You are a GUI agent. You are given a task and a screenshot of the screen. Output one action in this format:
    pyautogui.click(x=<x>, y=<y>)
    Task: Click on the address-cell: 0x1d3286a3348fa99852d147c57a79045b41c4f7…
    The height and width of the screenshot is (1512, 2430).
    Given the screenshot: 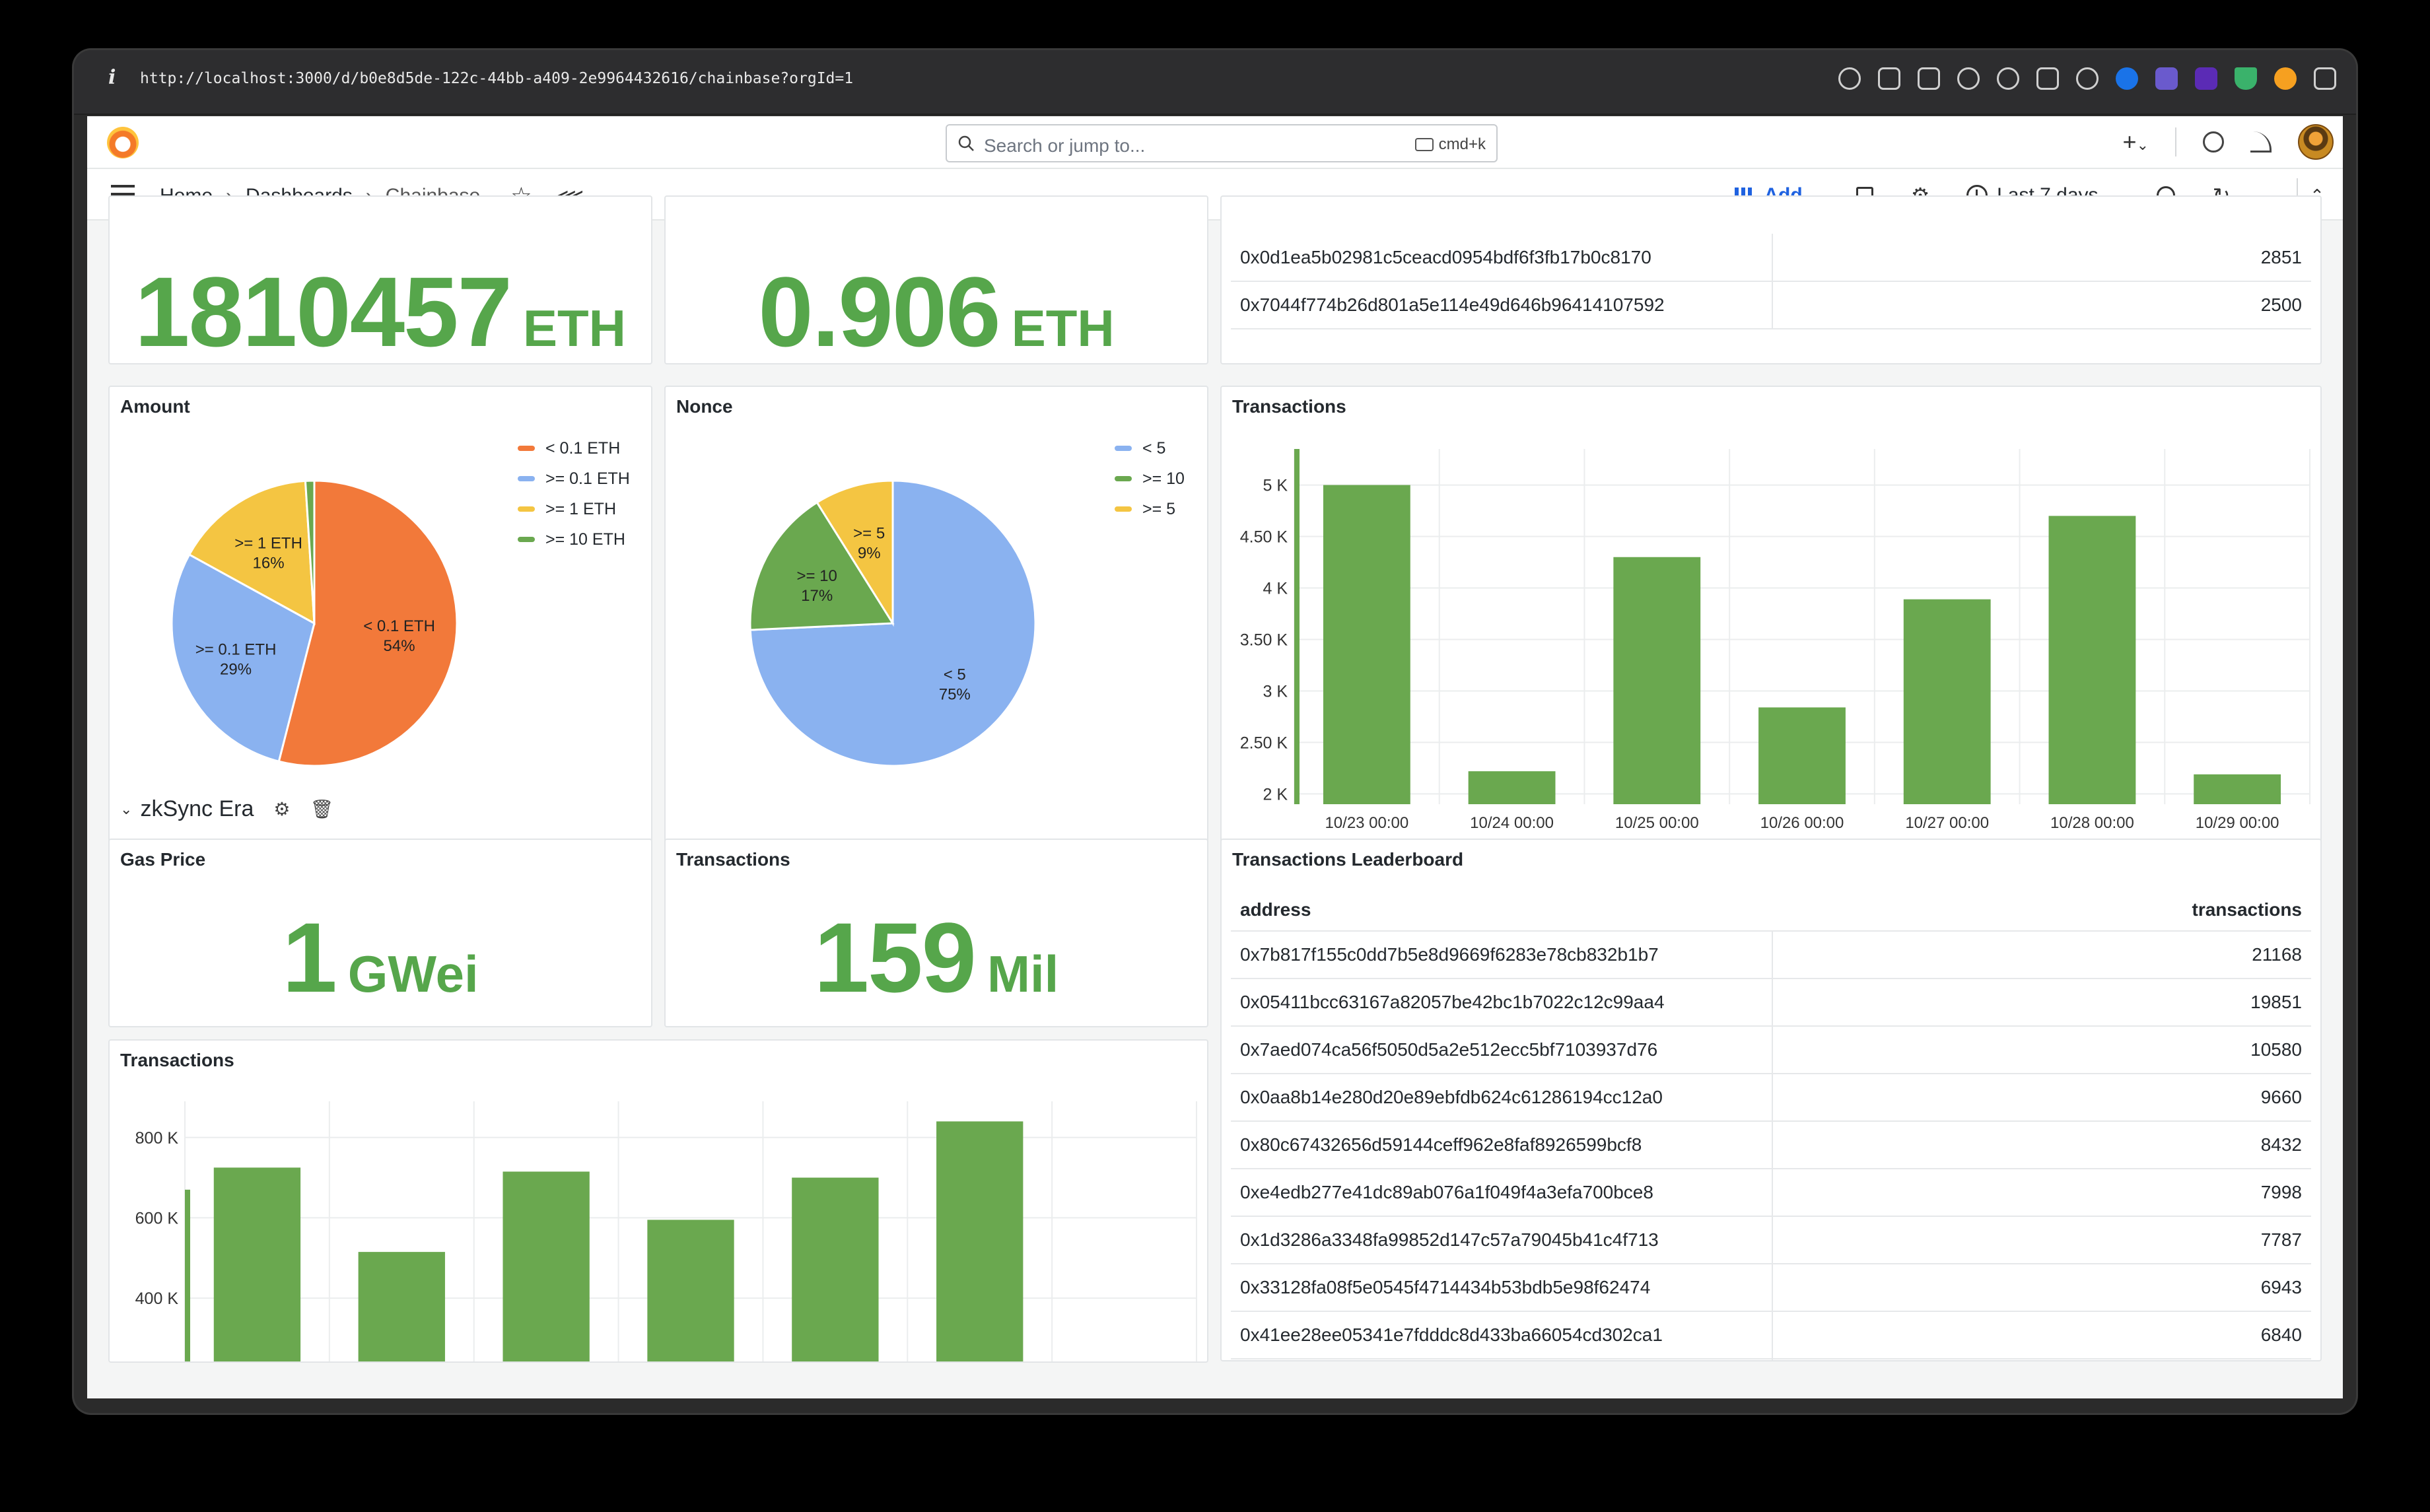 What is the action you would take?
    pyautogui.click(x=1502, y=1240)
    